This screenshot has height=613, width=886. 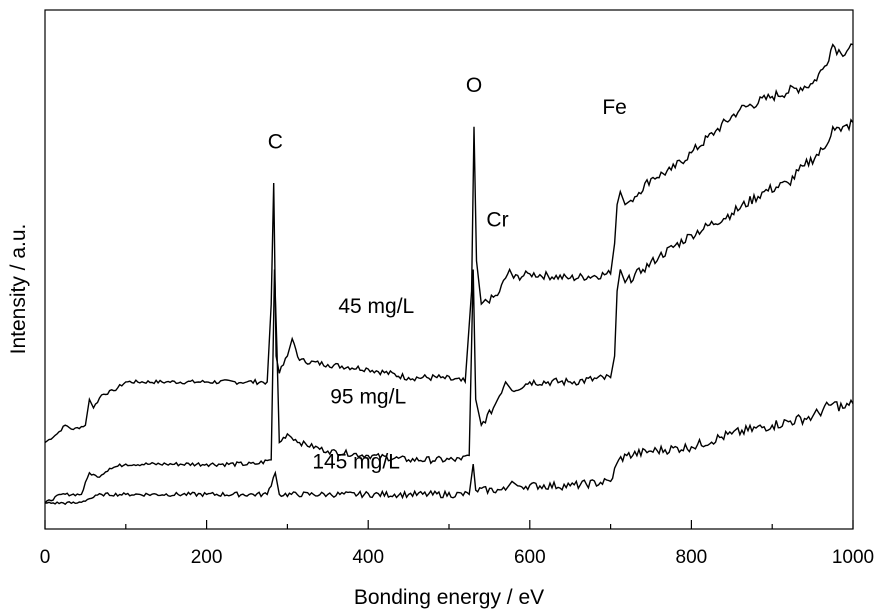 I want to click on annotation-label: 95 mg/L, so click(x=368, y=397).